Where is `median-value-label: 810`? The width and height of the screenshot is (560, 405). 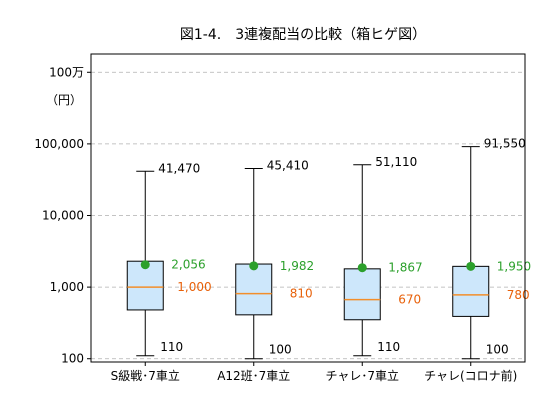 median-value-label: 810 is located at coordinates (301, 294).